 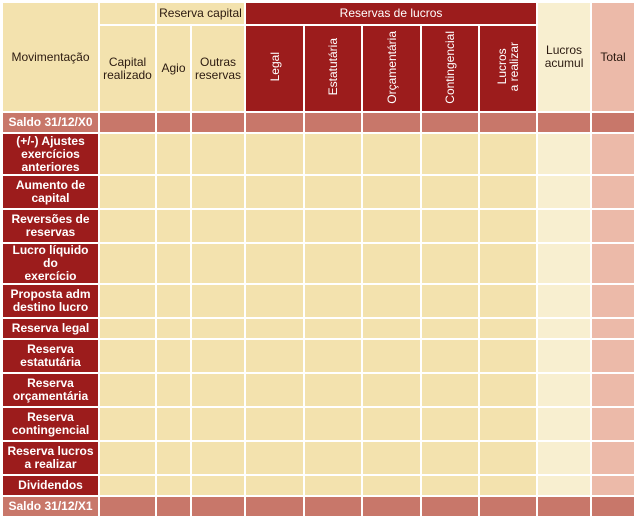 I want to click on table-row: Reserva orçamentária, so click(x=318, y=390).